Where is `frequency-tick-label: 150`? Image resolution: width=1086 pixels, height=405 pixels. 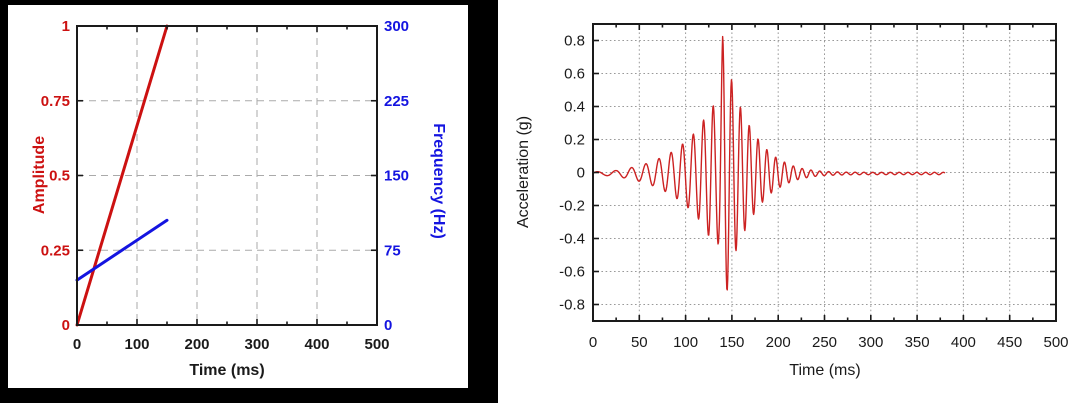
frequency-tick-label: 150 is located at coordinates (396, 176).